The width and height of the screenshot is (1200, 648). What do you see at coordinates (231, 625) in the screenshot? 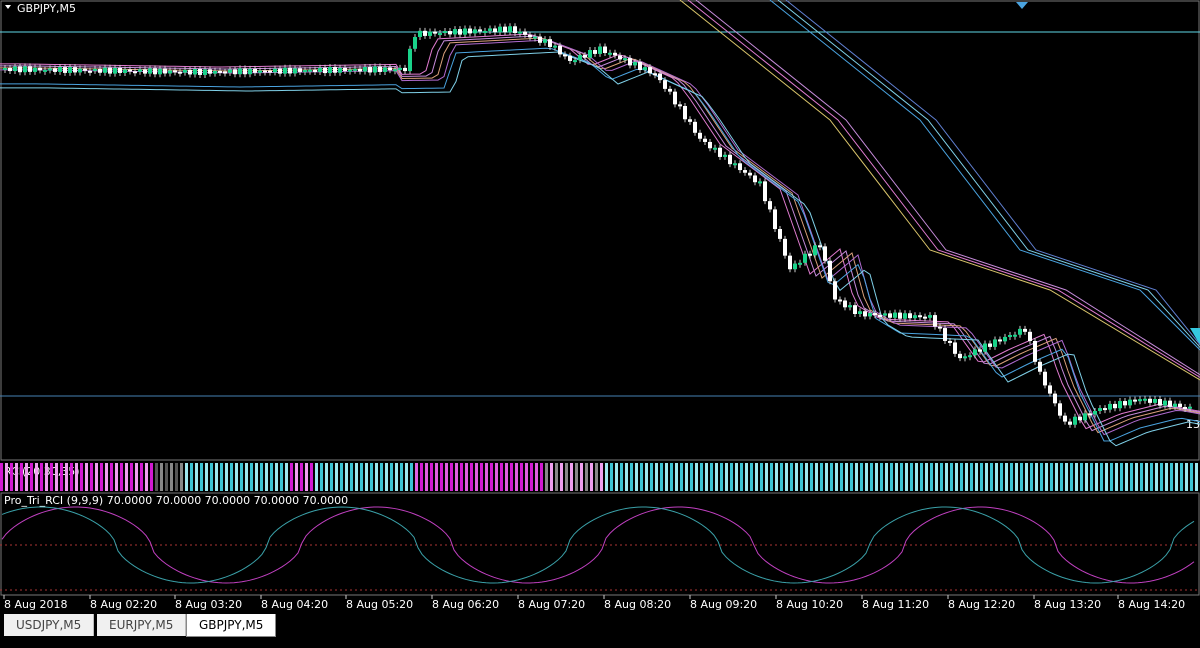
I see `tab: GBPJPY,M5` at bounding box center [231, 625].